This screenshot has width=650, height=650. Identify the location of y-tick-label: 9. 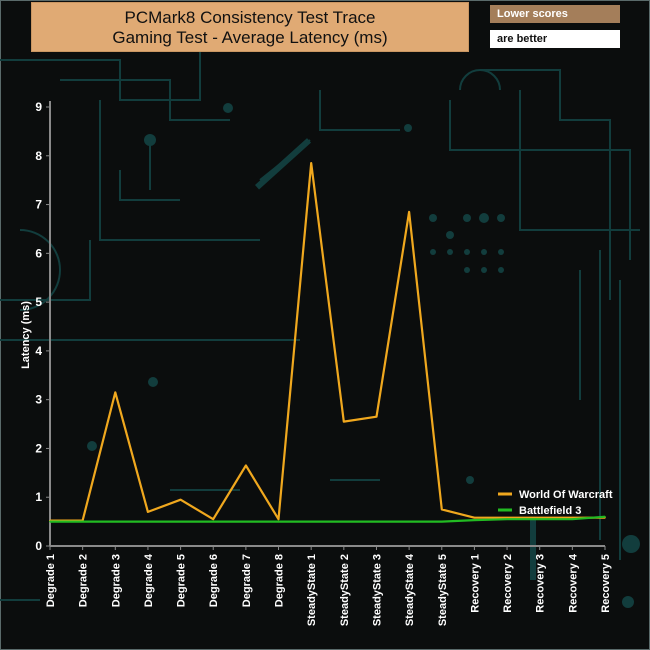
(38, 107).